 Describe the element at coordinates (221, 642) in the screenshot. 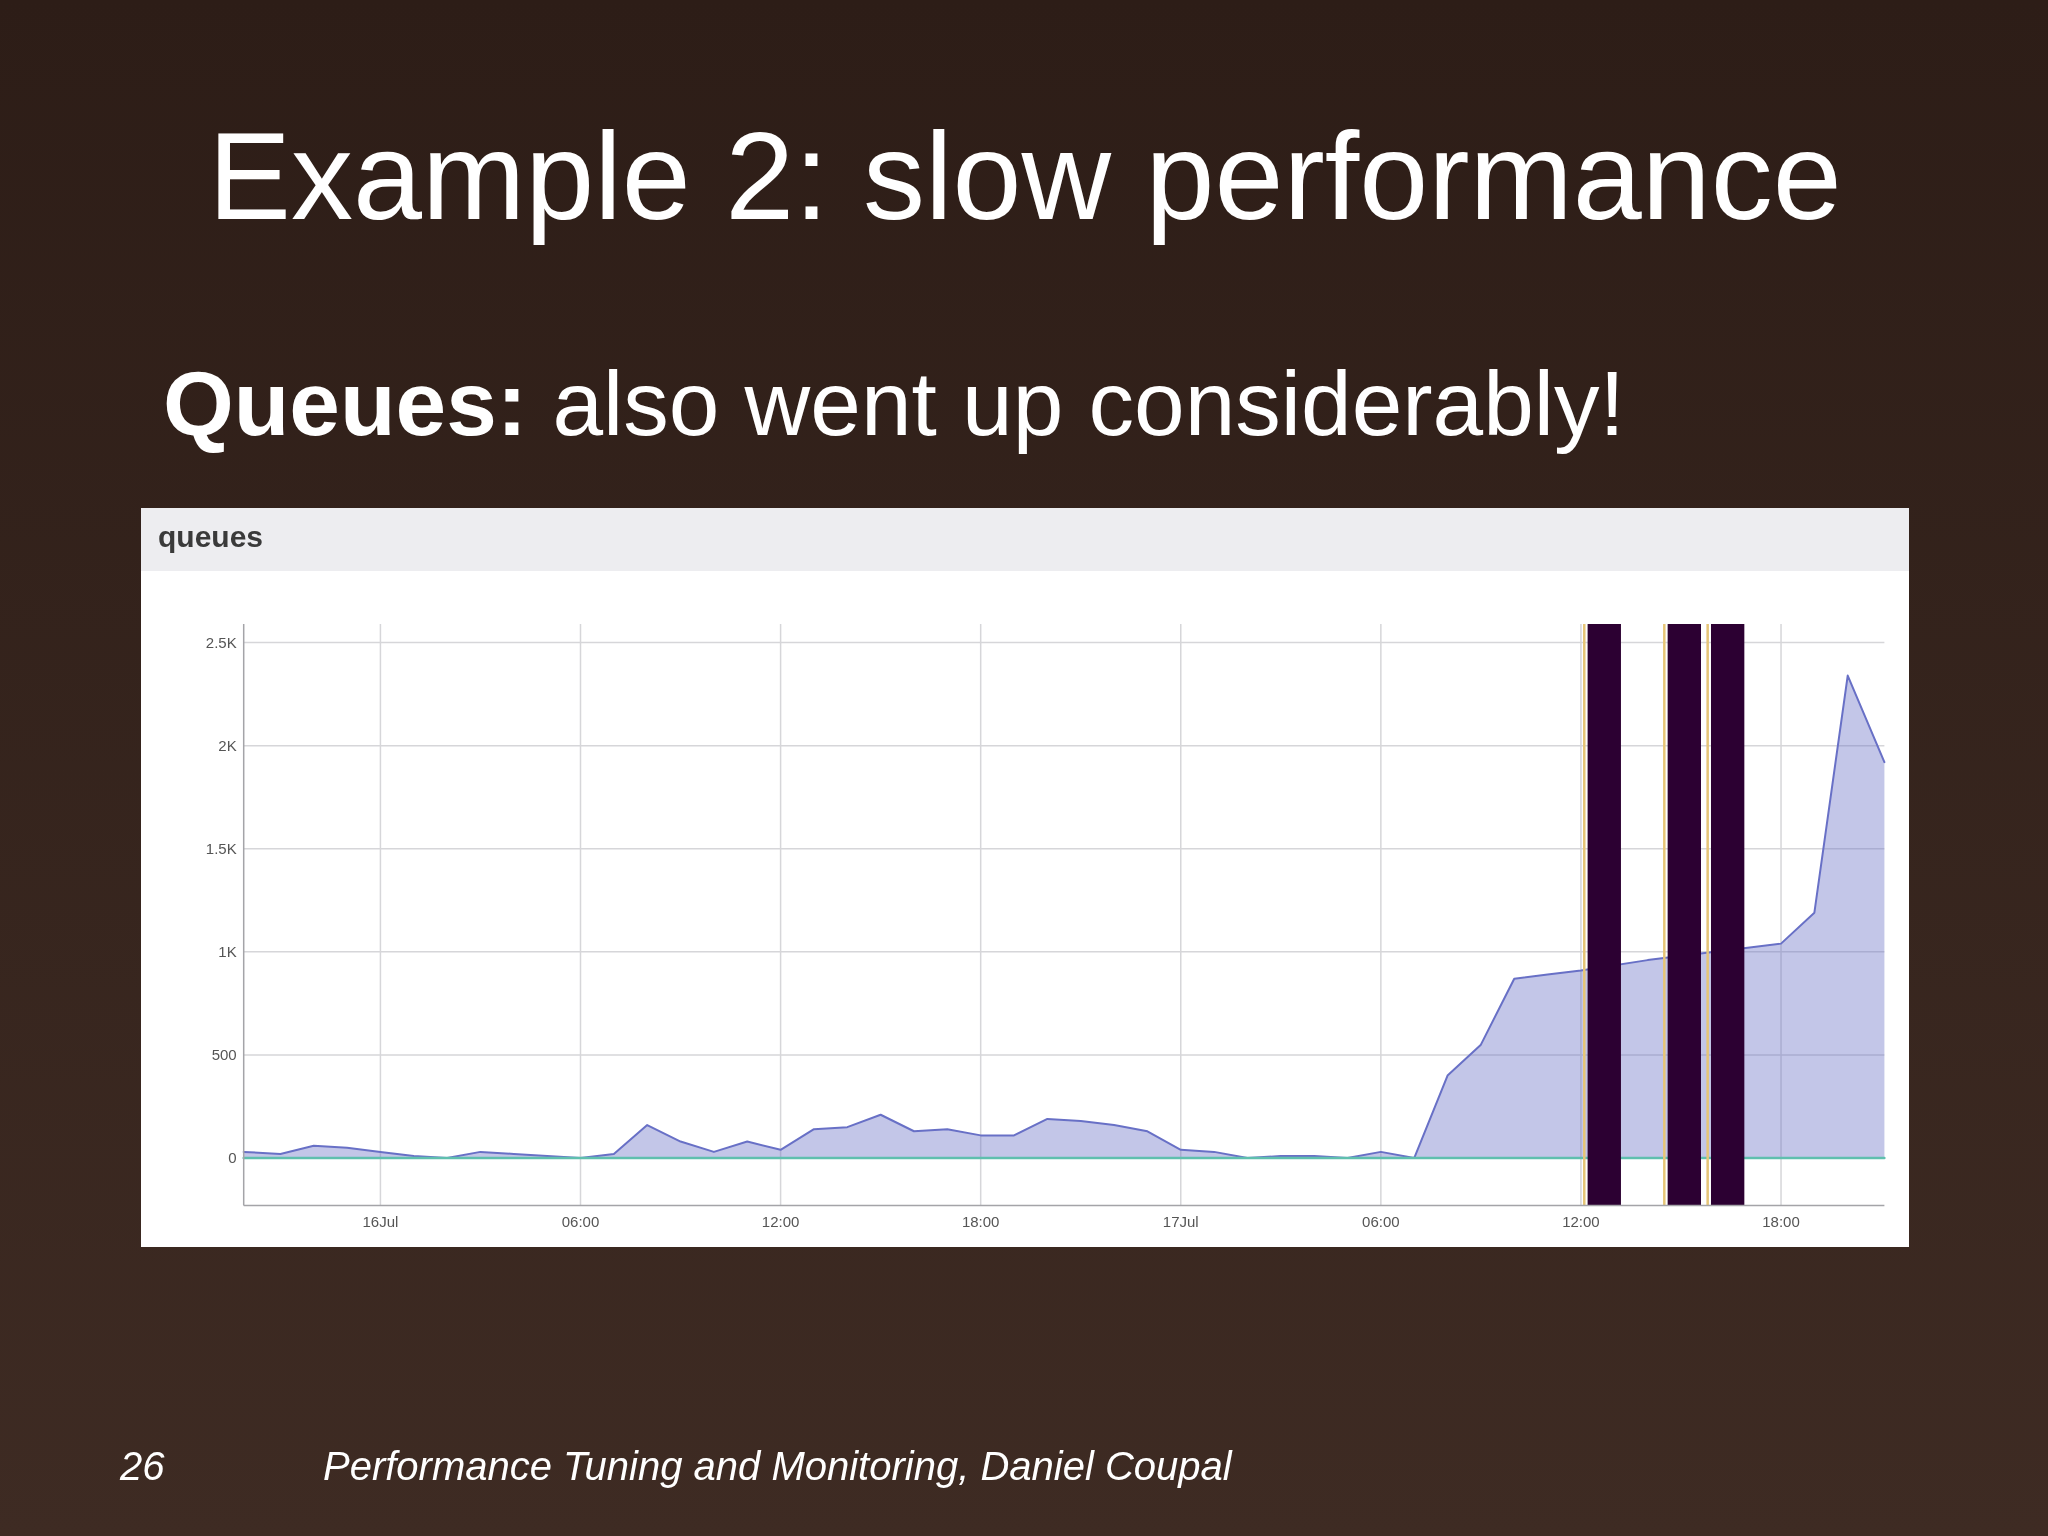

I see `y-tick-label: 2.5K` at that location.